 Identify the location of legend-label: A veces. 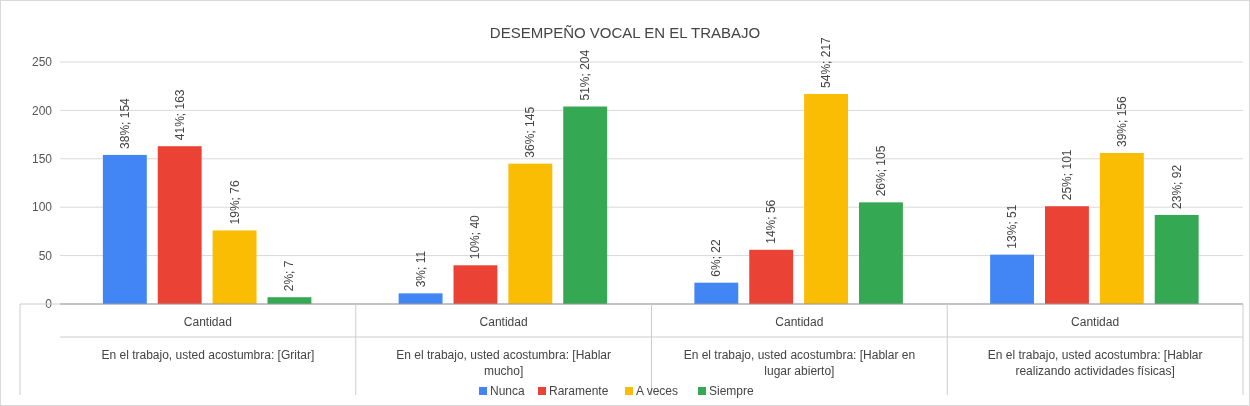
(657, 391).